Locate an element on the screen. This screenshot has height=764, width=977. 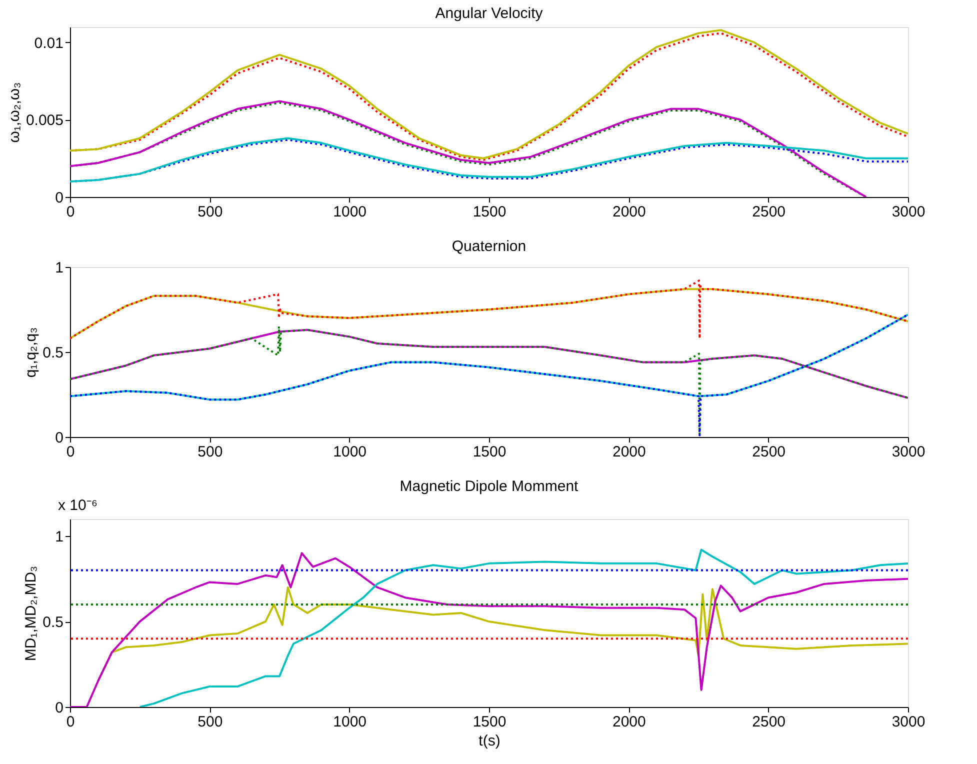
chart-title: Magnetic Dipole Momment is located at coordinates (490, 486).